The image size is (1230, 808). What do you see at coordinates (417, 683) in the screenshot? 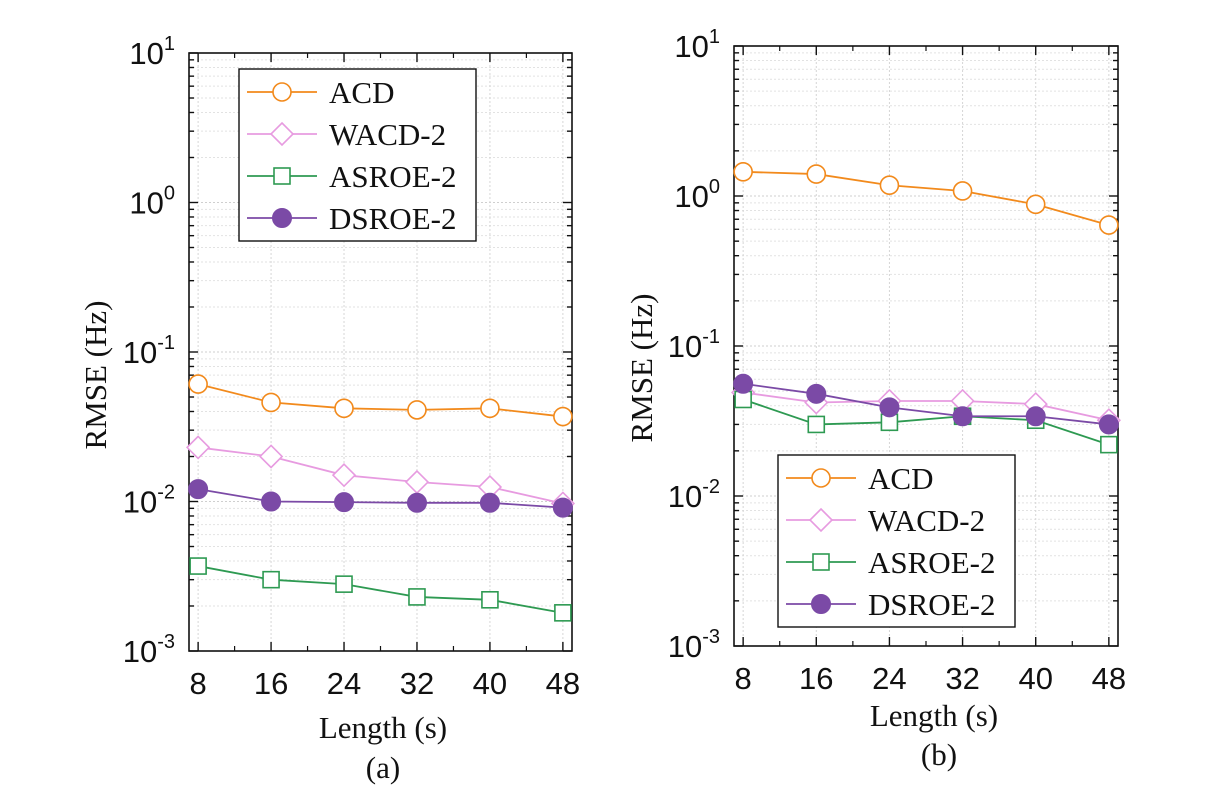
I see `x-tick-label: 32` at bounding box center [417, 683].